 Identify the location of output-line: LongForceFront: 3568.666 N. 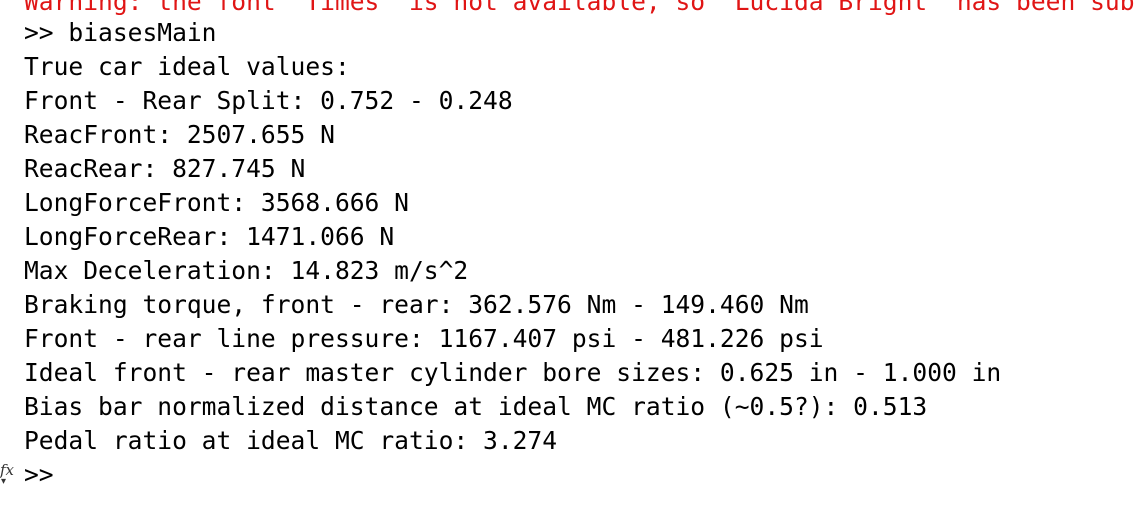
(216, 202).